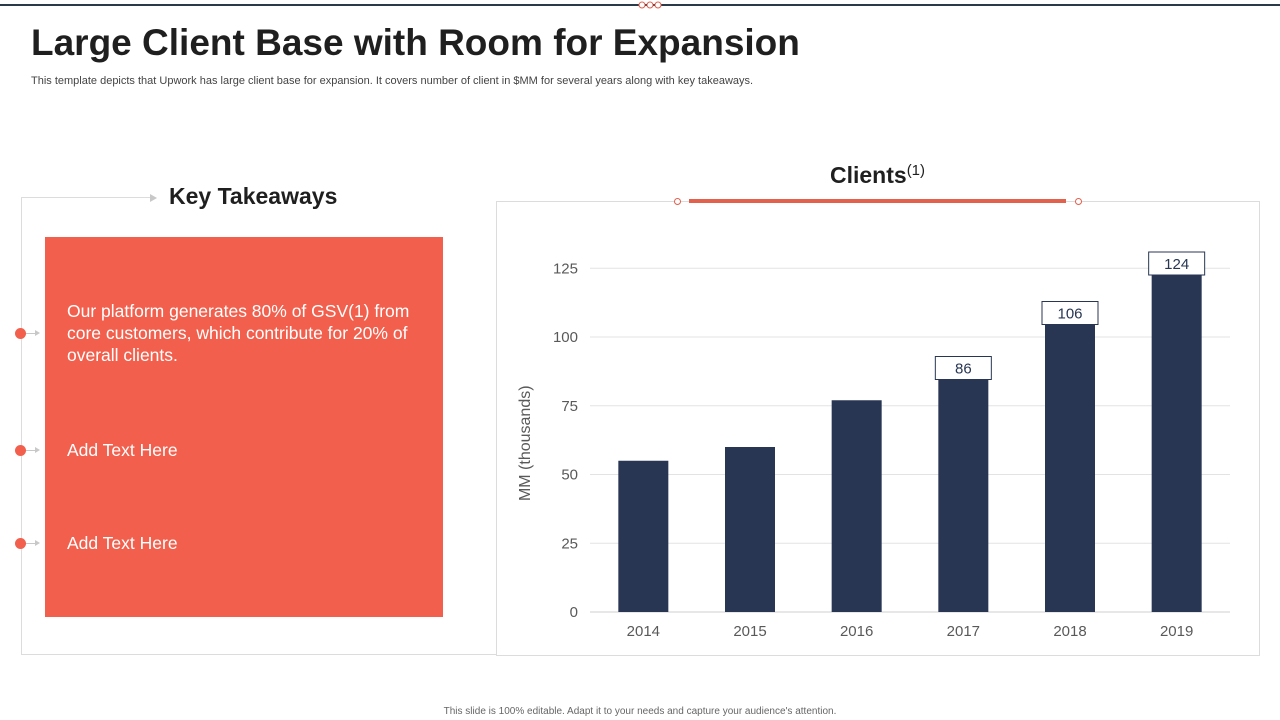 The image size is (1280, 720). What do you see at coordinates (565, 268) in the screenshot?
I see `y-tick-label: 125` at bounding box center [565, 268].